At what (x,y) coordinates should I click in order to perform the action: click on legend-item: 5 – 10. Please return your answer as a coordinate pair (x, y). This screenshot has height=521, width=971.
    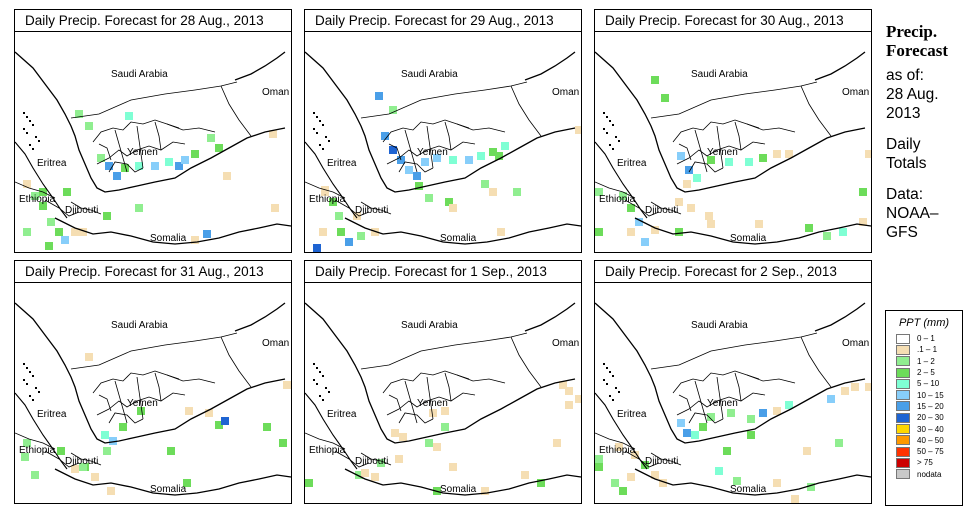
    Looking at the image, I should click on (924, 383).